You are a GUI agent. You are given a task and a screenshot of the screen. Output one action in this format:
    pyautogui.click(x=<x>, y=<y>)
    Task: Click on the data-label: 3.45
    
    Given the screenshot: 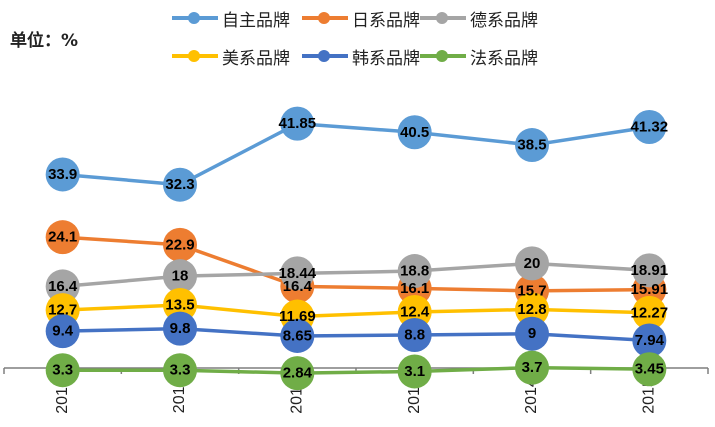 What is the action you would take?
    pyautogui.click(x=649, y=369)
    